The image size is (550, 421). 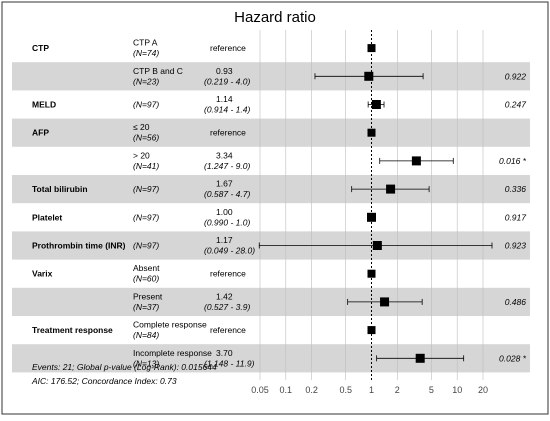 What do you see at coordinates (311, 390) in the screenshot?
I see `x-tick-label: 0.2` at bounding box center [311, 390].